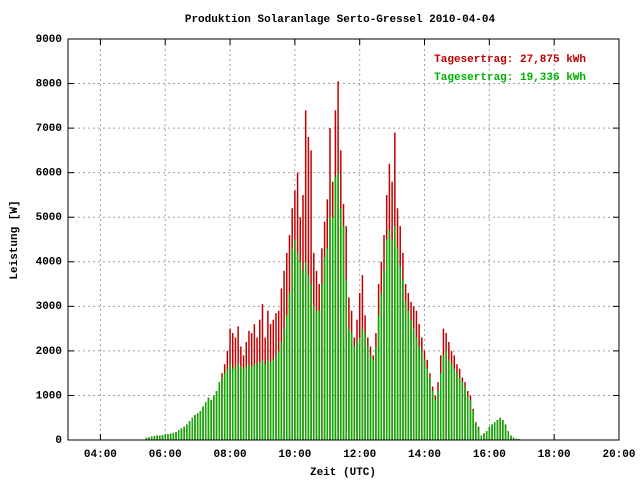 The image size is (640, 480). I want to click on x-tick-label: 04:00, so click(100, 455).